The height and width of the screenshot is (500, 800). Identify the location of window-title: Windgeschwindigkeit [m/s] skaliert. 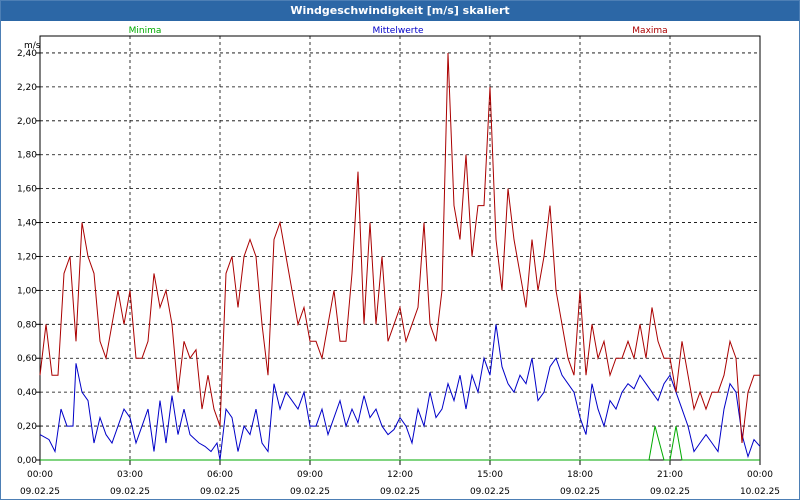
(400, 11).